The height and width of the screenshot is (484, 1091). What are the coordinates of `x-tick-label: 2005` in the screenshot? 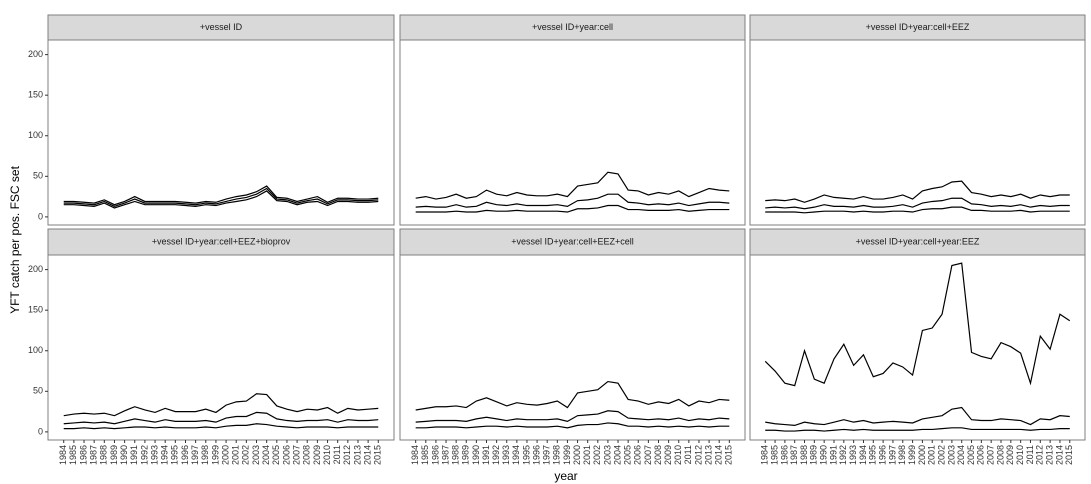 It's located at (628, 455).